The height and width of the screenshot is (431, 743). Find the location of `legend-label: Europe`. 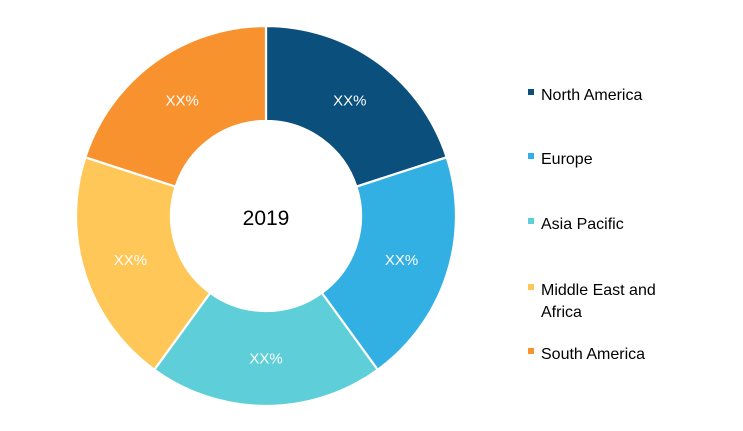

legend-label: Europe is located at coordinates (567, 159).